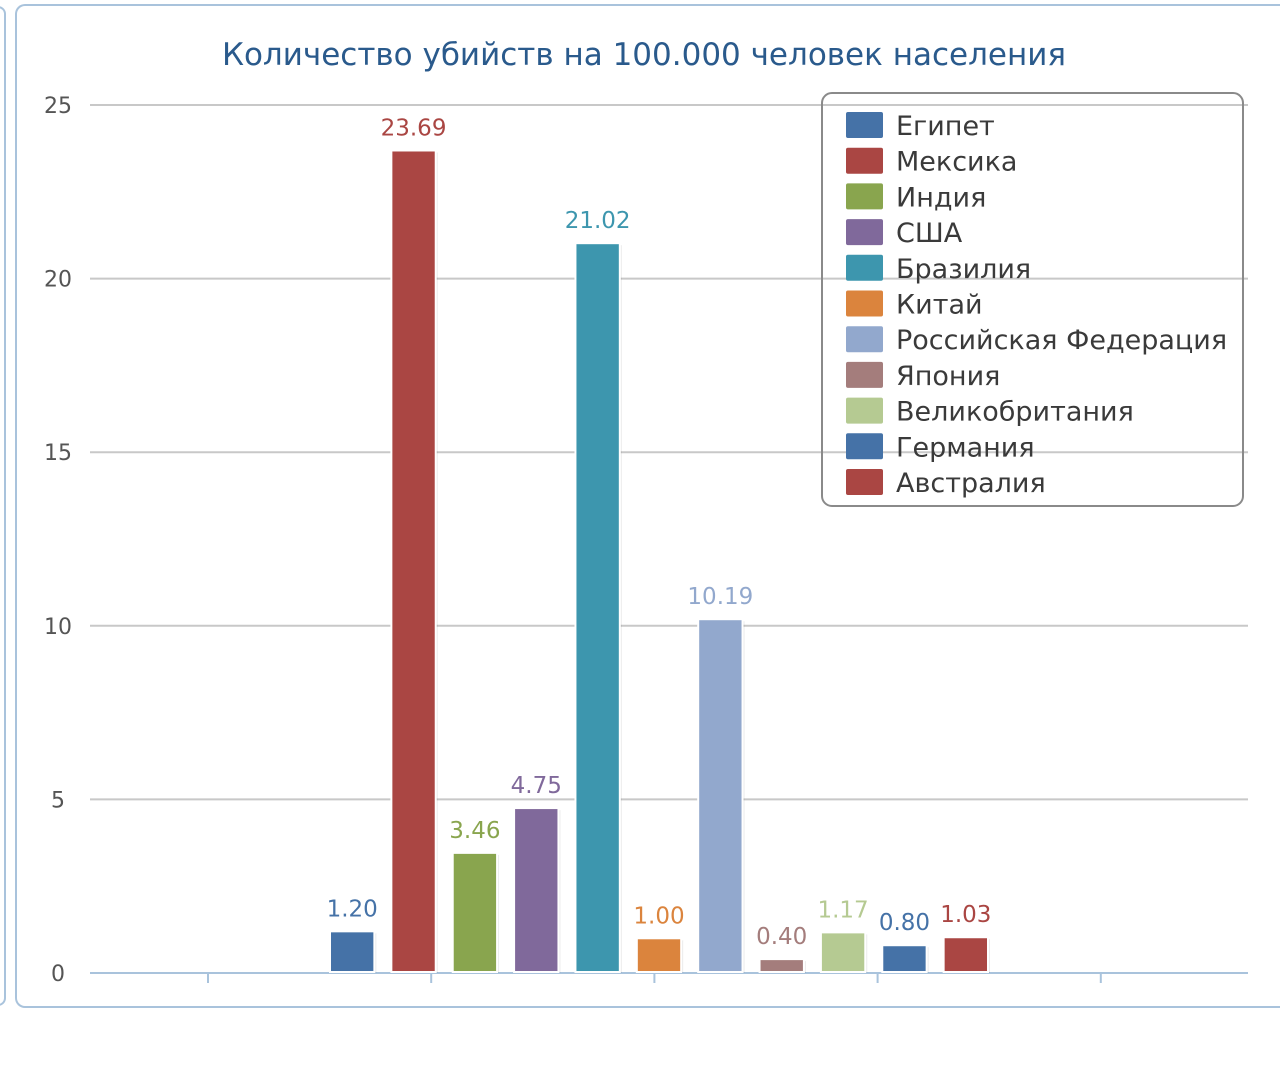 The width and height of the screenshot is (1280, 1076). What do you see at coordinates (58, 280) in the screenshot?
I see `y-tick-label: 20` at bounding box center [58, 280].